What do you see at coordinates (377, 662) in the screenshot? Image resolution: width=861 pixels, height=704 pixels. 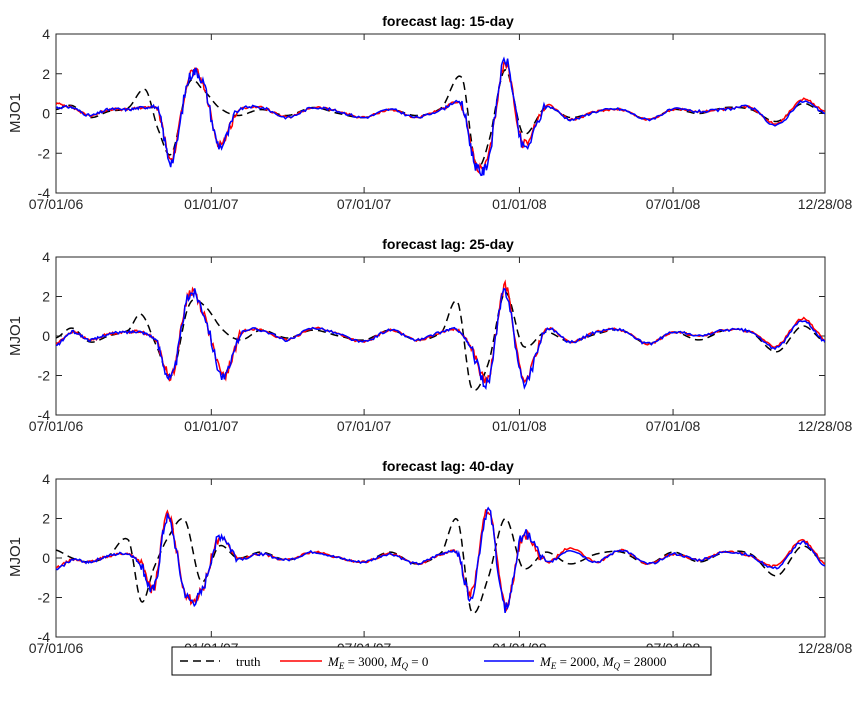 I see `legend-label-series-a: ME = 3000, MQ = 0` at bounding box center [377, 662].